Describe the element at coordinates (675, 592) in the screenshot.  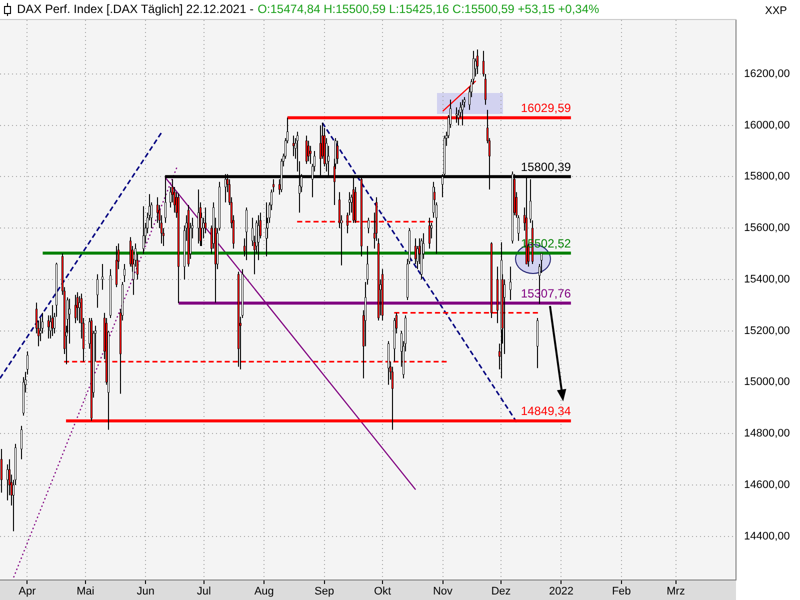
I see `x-tick-label: Mrz` at that location.